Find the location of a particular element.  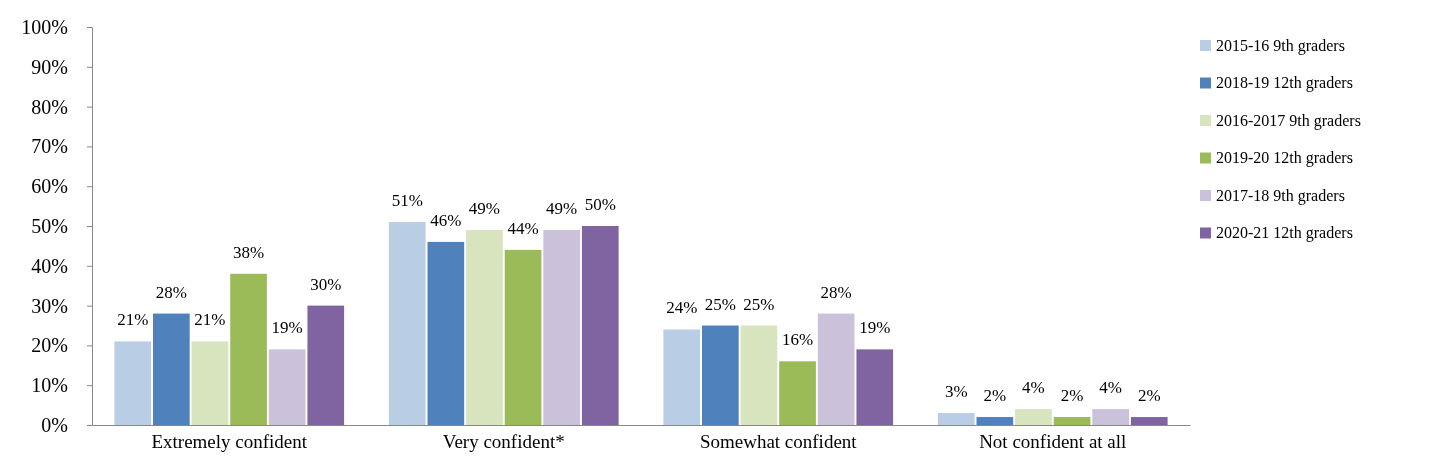

y-tick-label: 100% is located at coordinates (44, 26).